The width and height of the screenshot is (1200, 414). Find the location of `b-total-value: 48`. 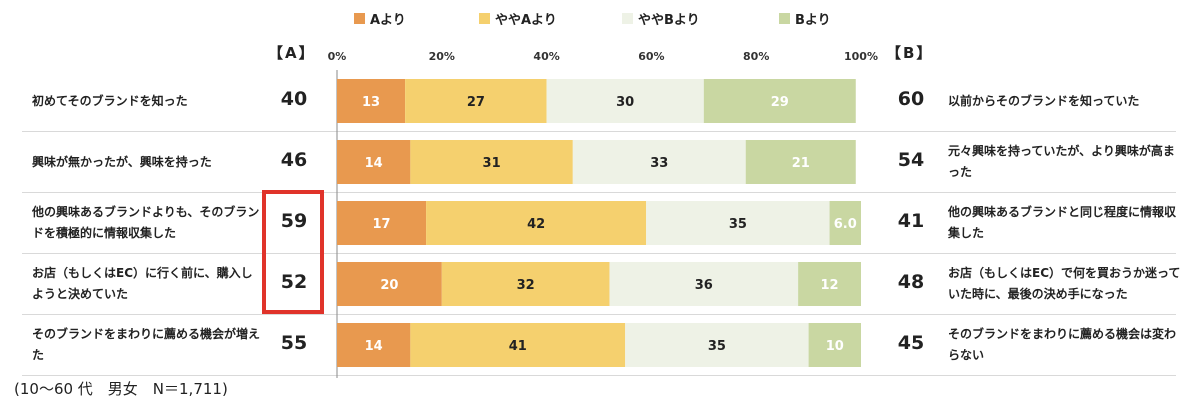

b-total-value: 48 is located at coordinates (911, 282).